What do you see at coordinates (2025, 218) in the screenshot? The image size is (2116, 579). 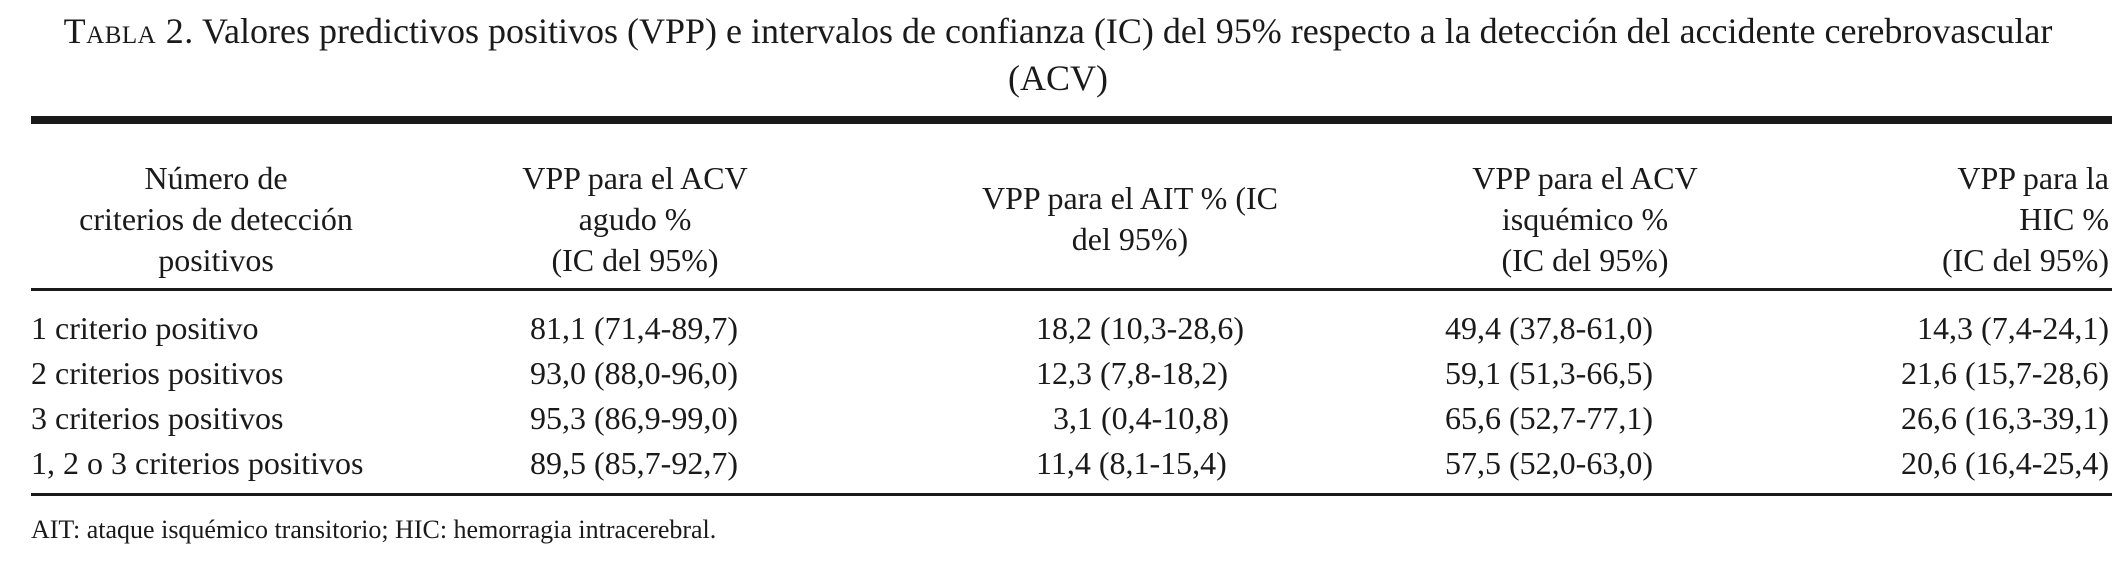 I see `header-vpp-hic: VPP para la HIC % (IC del 95%)` at bounding box center [2025, 218].